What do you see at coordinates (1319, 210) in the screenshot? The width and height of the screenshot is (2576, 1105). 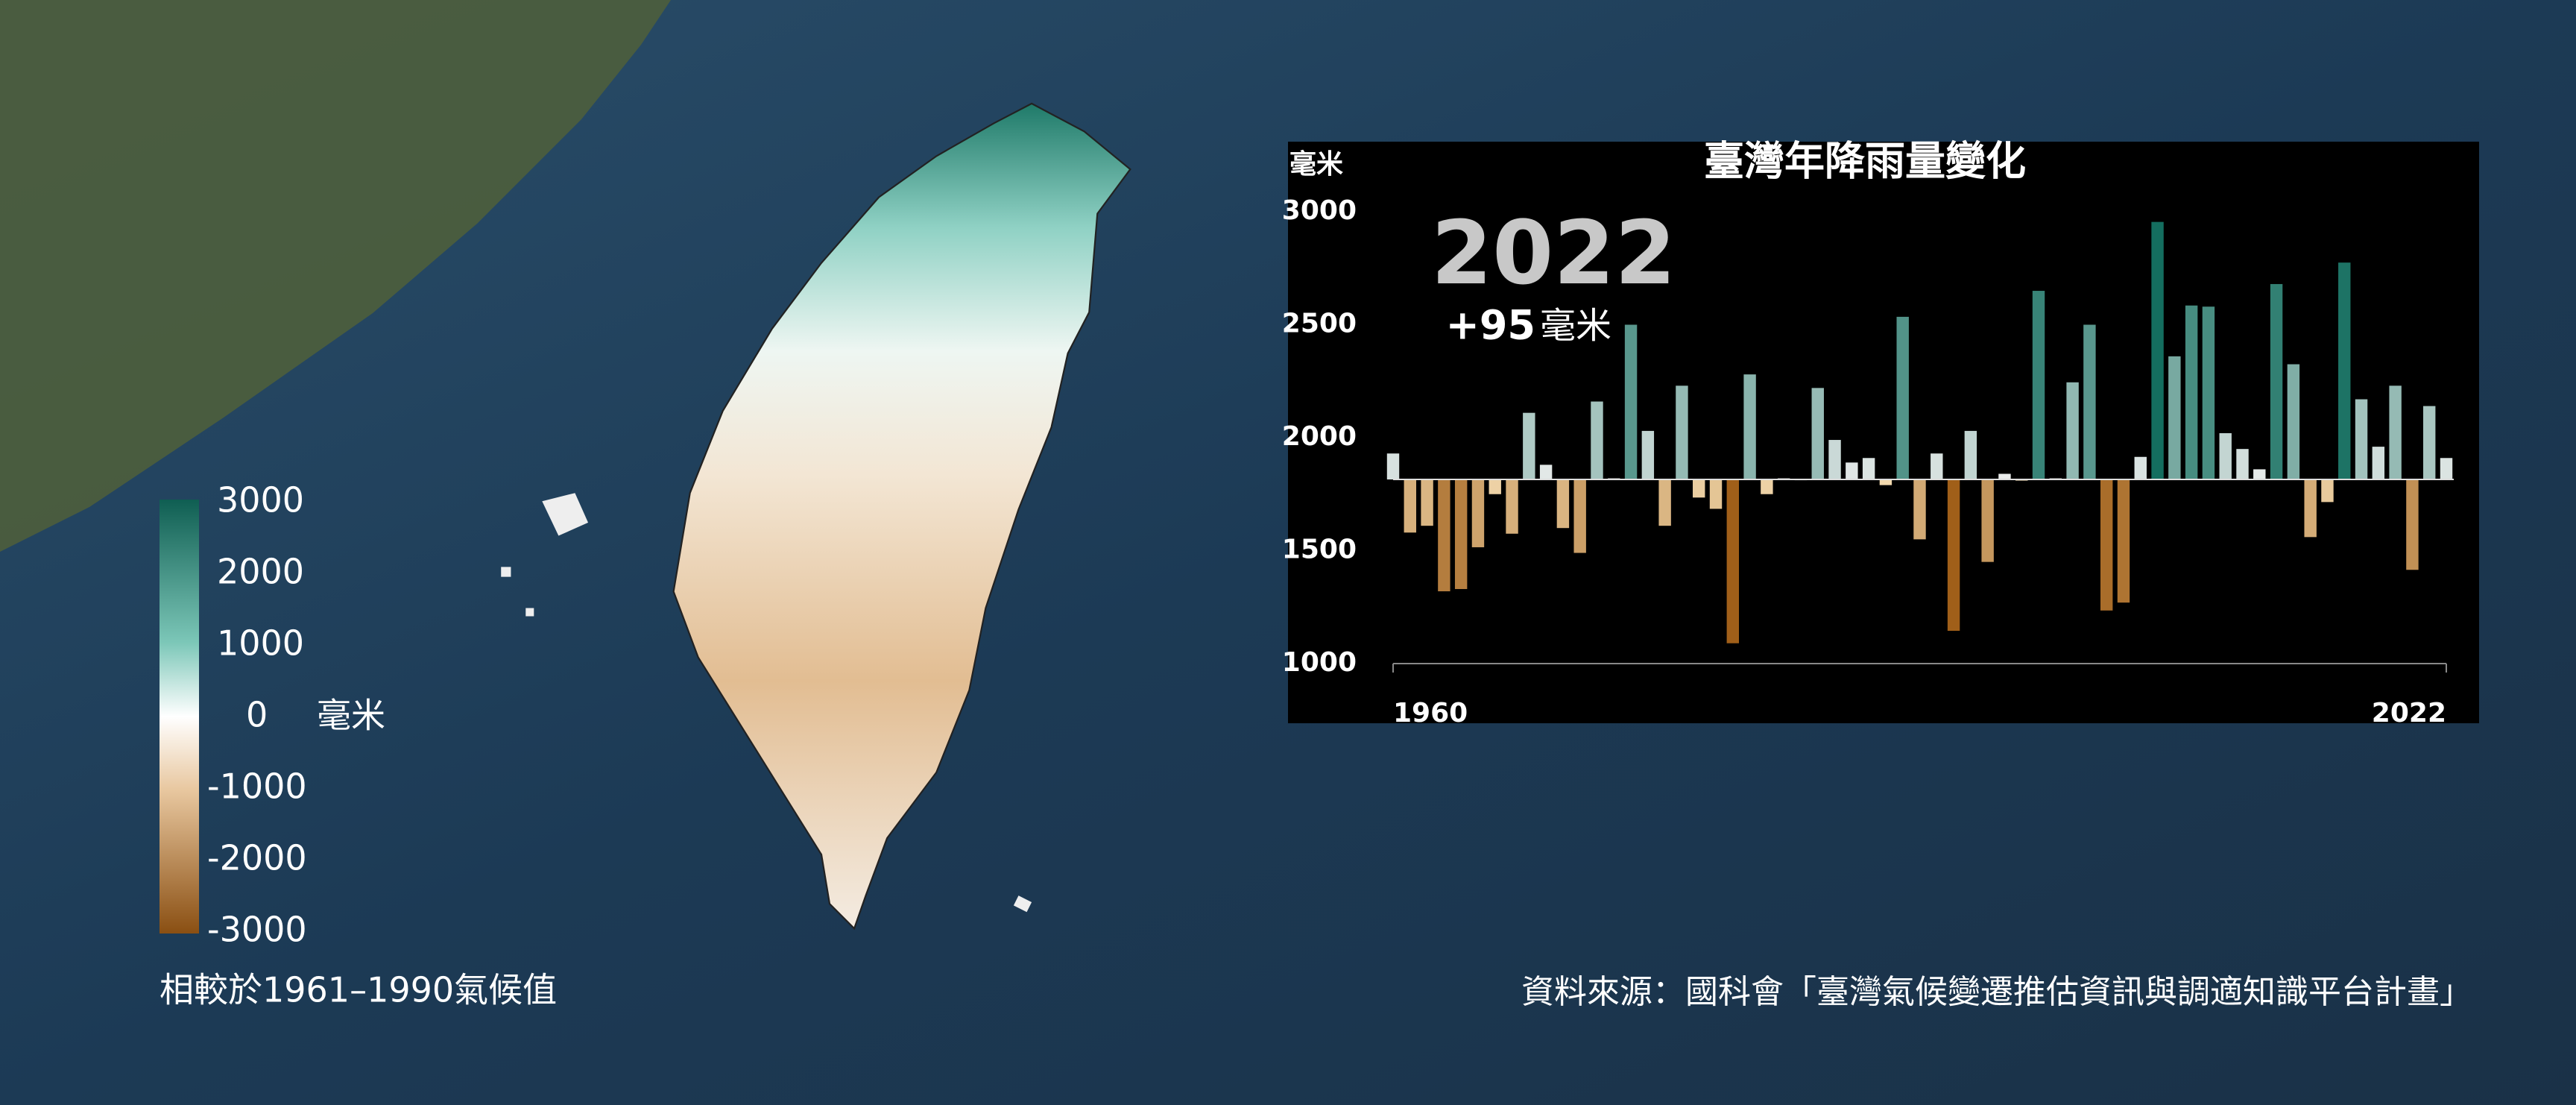 I see `y-tick-label: 3000` at bounding box center [1319, 210].